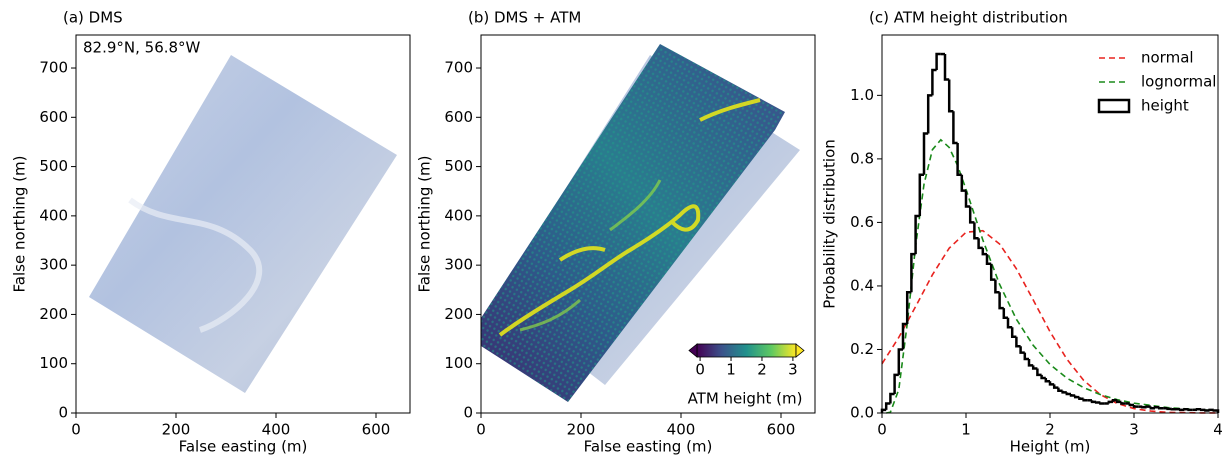 This screenshot has width=1222, height=465. What do you see at coordinates (862, 349) in the screenshot?
I see `y-tick-label: 0.2` at bounding box center [862, 349].